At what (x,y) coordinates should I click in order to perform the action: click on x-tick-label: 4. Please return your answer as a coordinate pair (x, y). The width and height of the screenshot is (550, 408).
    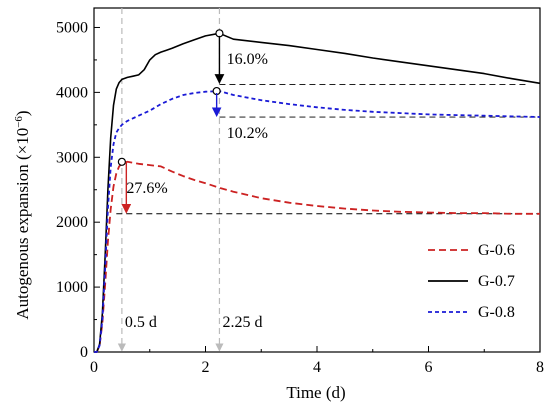
    Looking at the image, I should click on (317, 367).